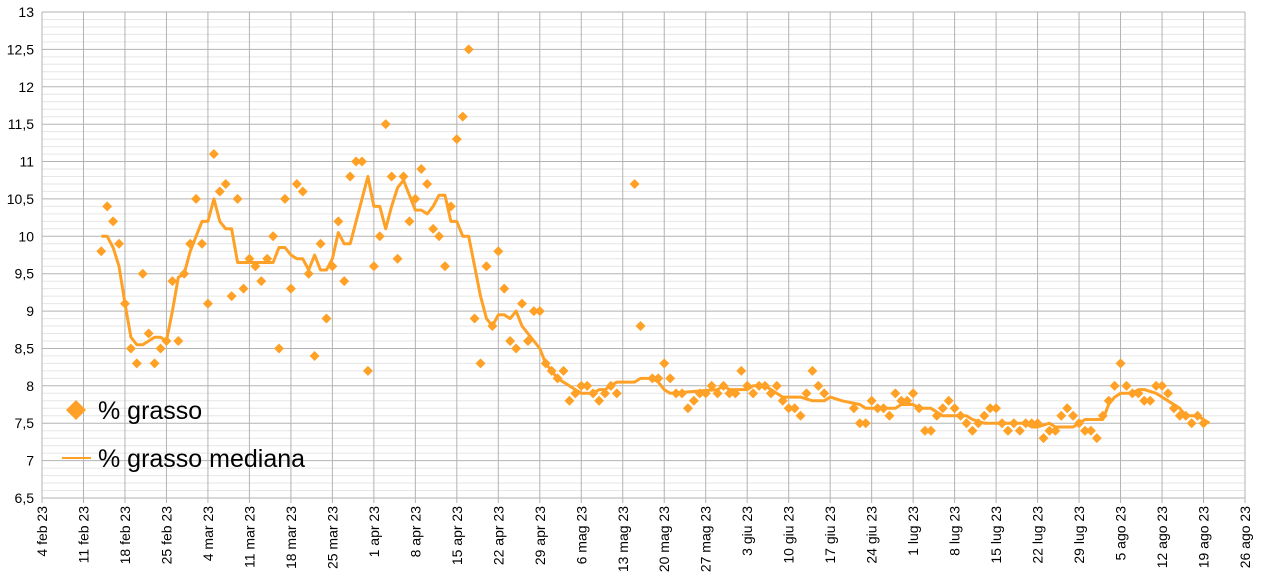 This screenshot has width=1261, height=582. I want to click on x-tick-label: 11 mar 23, so click(249, 537).